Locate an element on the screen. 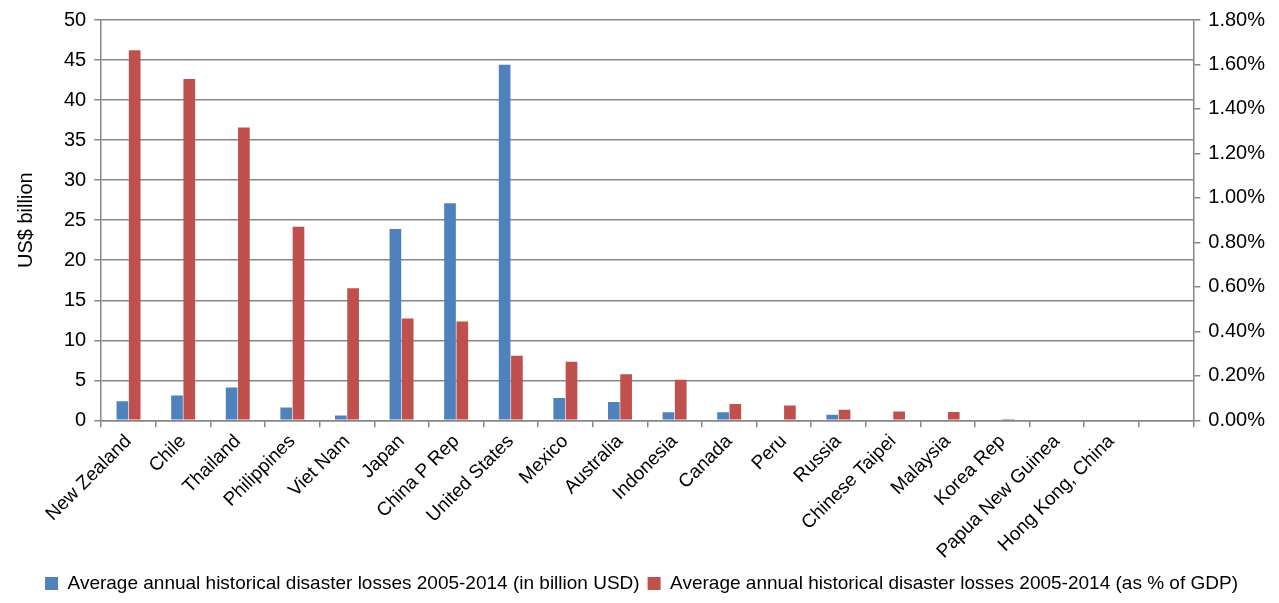 This screenshot has width=1279, height=603. y-tick-label: 10 is located at coordinates (75, 338).